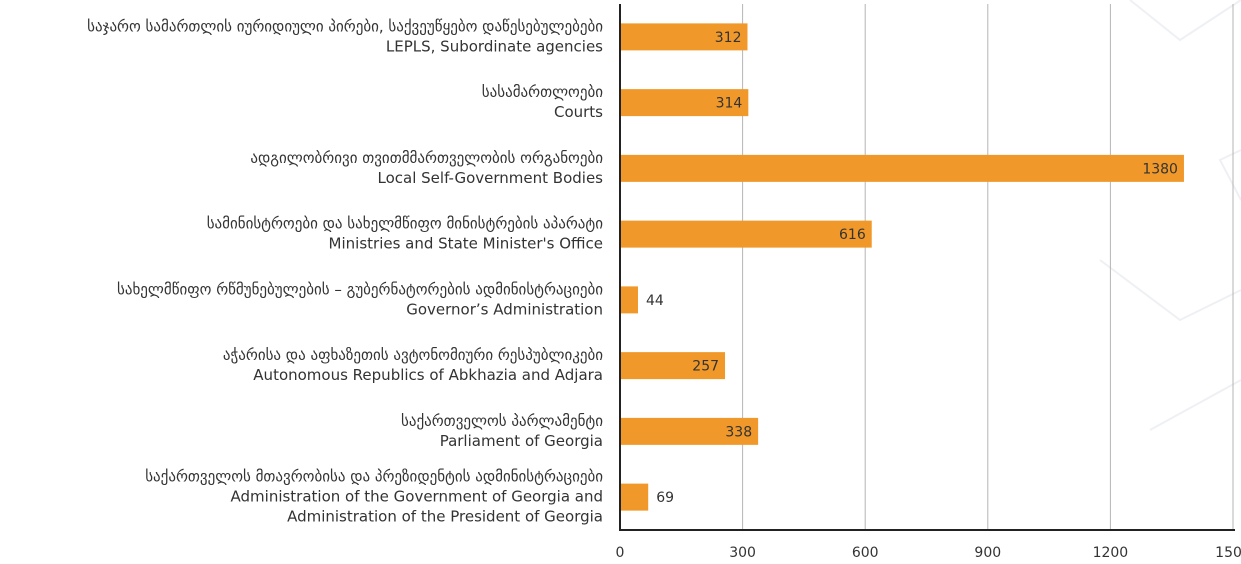  What do you see at coordinates (494, 46) in the screenshot?
I see `category-label: LEPLS, Subordinate agencies` at bounding box center [494, 46].